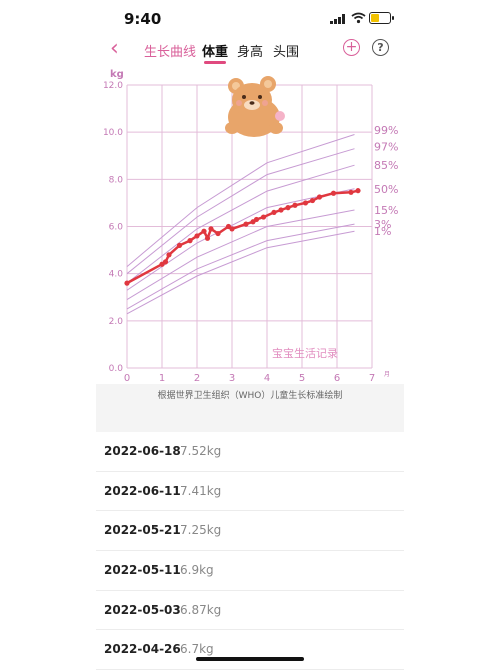  What do you see at coordinates (197, 649) in the screenshot?
I see `record-weight: 6.7kg` at bounding box center [197, 649].